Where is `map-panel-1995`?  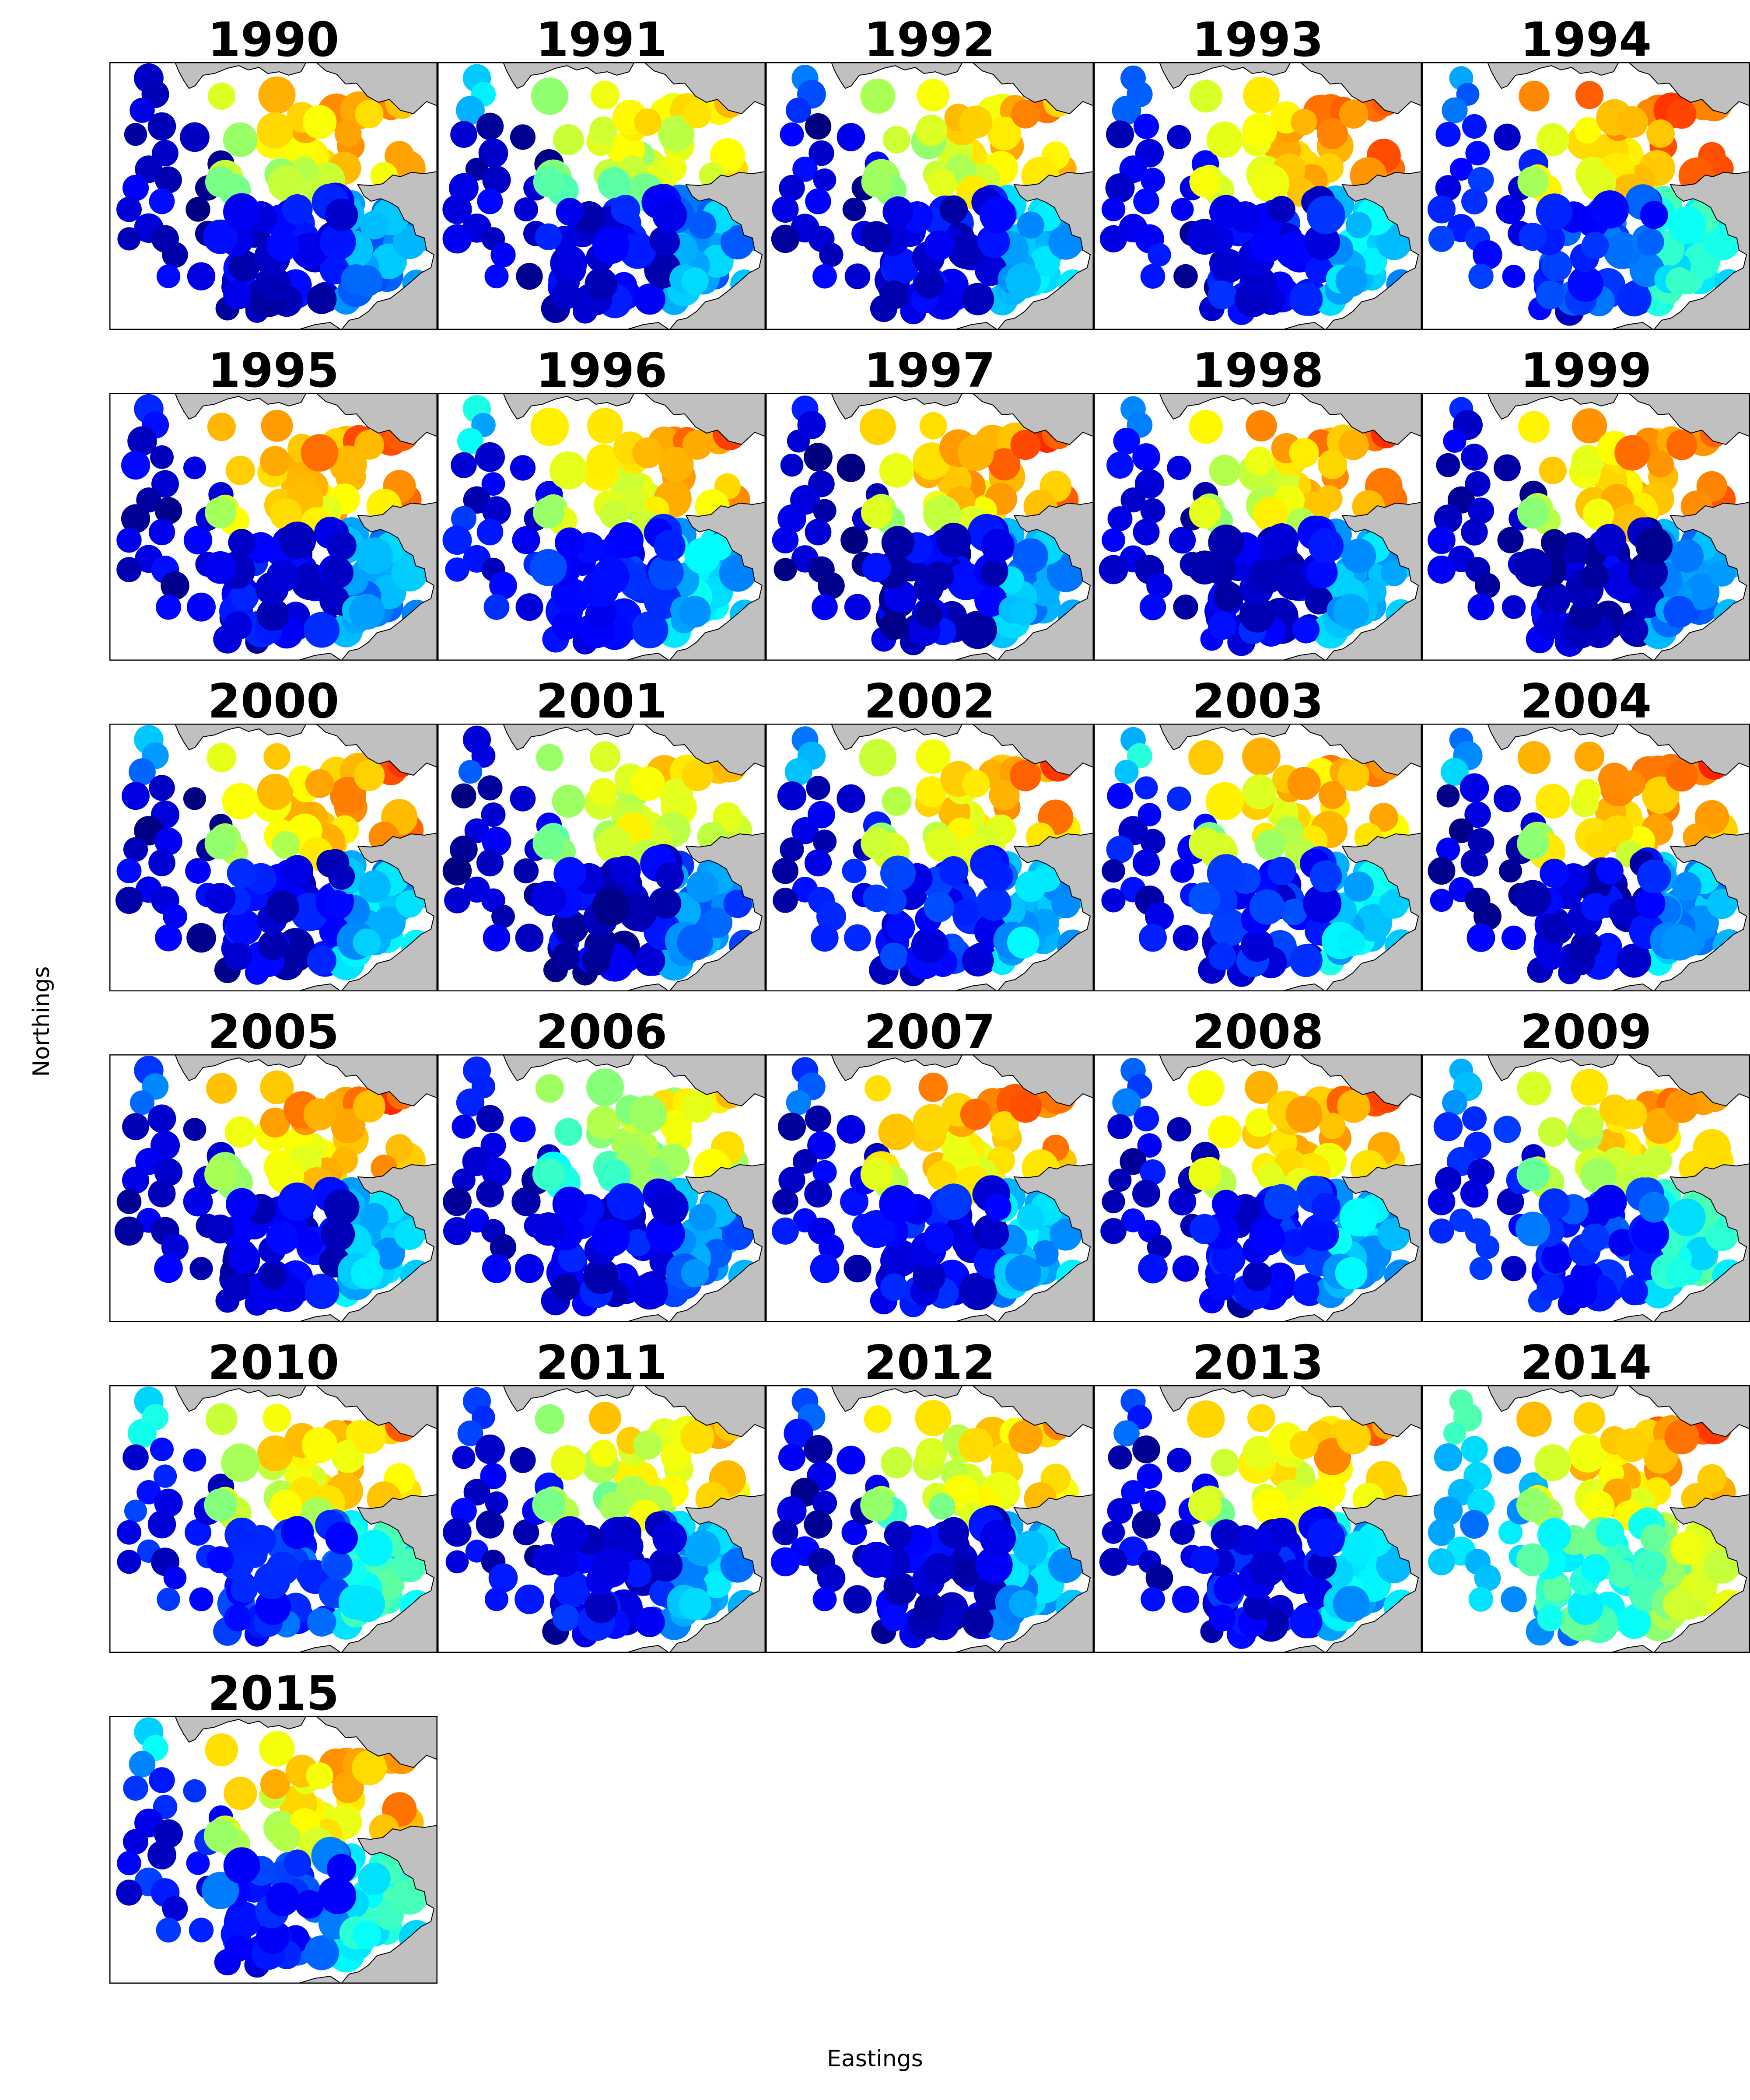 map-panel-1995 is located at coordinates (273, 527).